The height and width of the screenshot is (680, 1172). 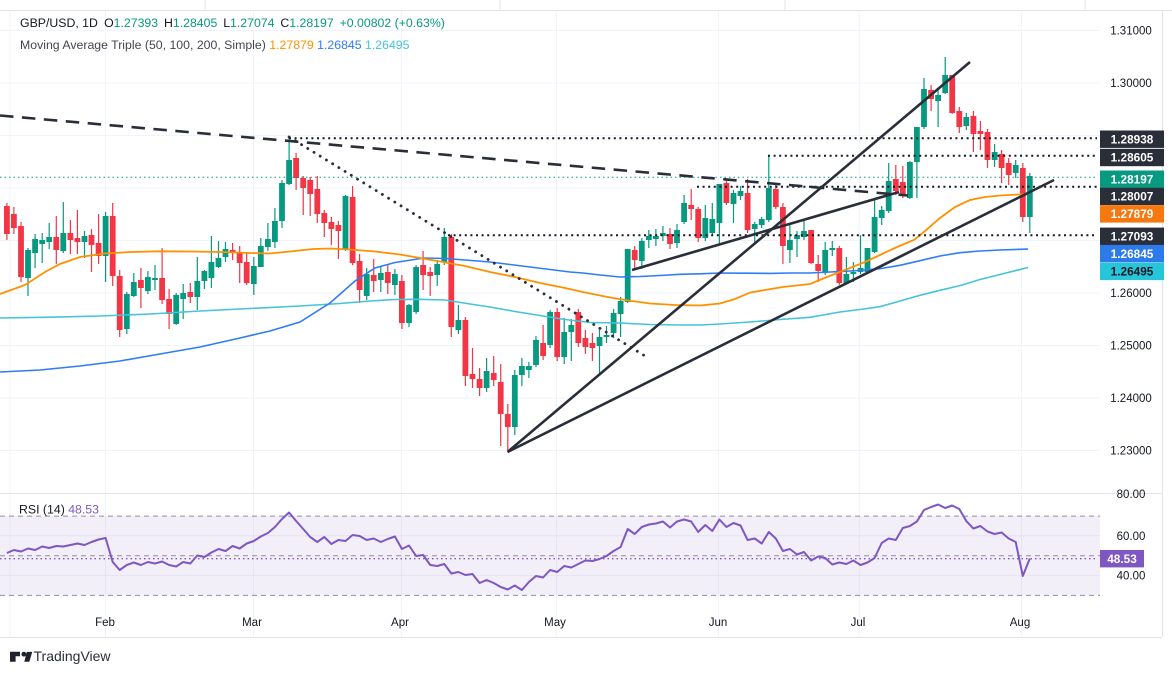 What do you see at coordinates (400, 623) in the screenshot?
I see `svg-text: Apr` at bounding box center [400, 623].